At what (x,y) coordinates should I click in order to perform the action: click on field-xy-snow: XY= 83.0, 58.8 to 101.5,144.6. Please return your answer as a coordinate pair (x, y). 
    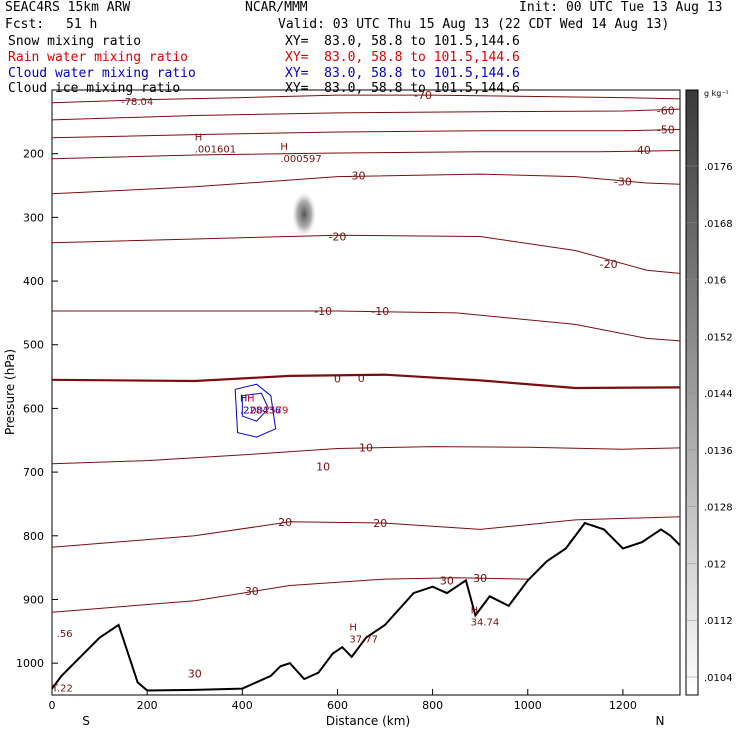
    Looking at the image, I should click on (402, 41).